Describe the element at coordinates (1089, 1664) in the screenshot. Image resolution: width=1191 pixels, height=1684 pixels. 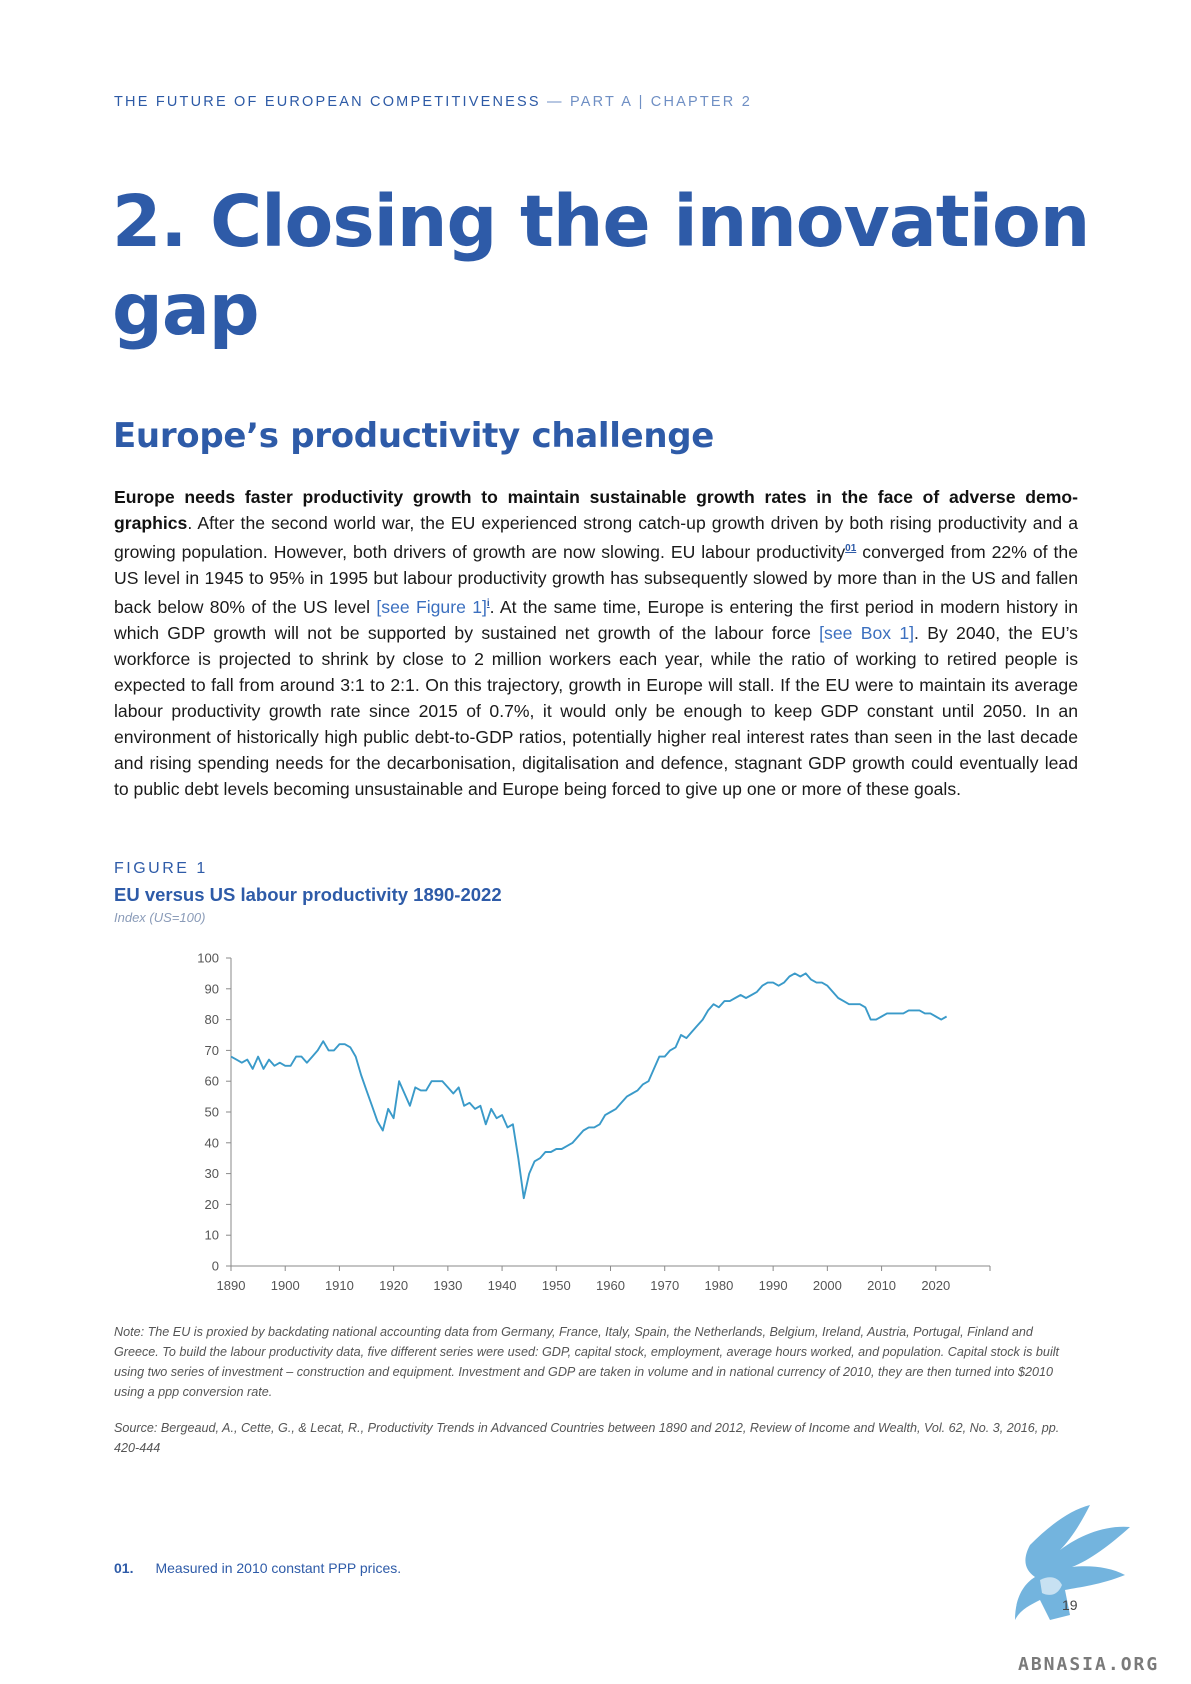
I see `watermark: ABNASIA.ORG` at that location.